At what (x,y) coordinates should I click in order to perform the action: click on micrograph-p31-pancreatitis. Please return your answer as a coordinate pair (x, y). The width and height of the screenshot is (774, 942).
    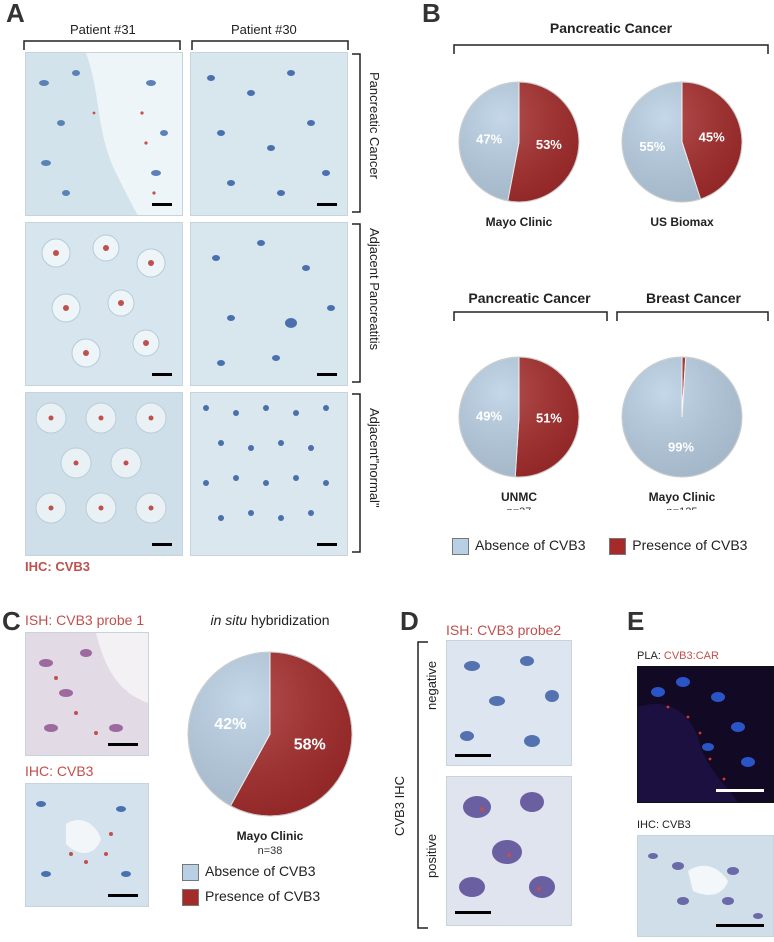
    Looking at the image, I should click on (104, 304).